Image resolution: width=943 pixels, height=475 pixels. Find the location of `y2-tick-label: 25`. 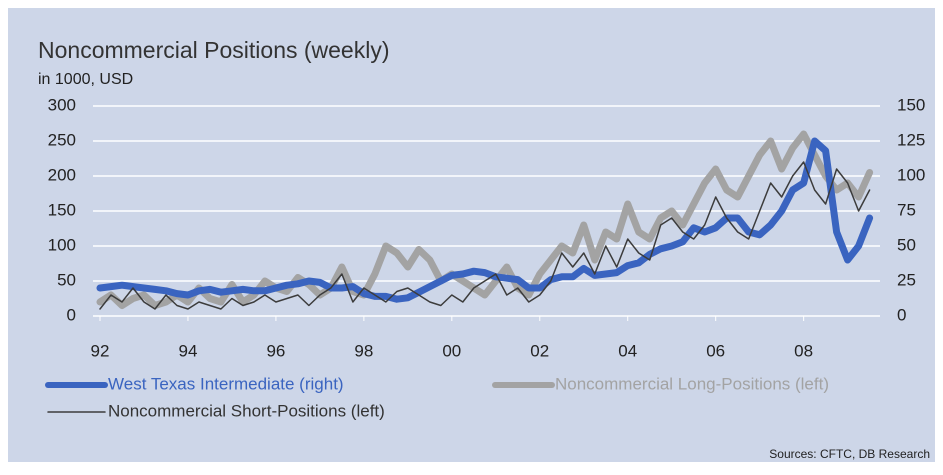

y2-tick-label: 25 is located at coordinates (906, 279).